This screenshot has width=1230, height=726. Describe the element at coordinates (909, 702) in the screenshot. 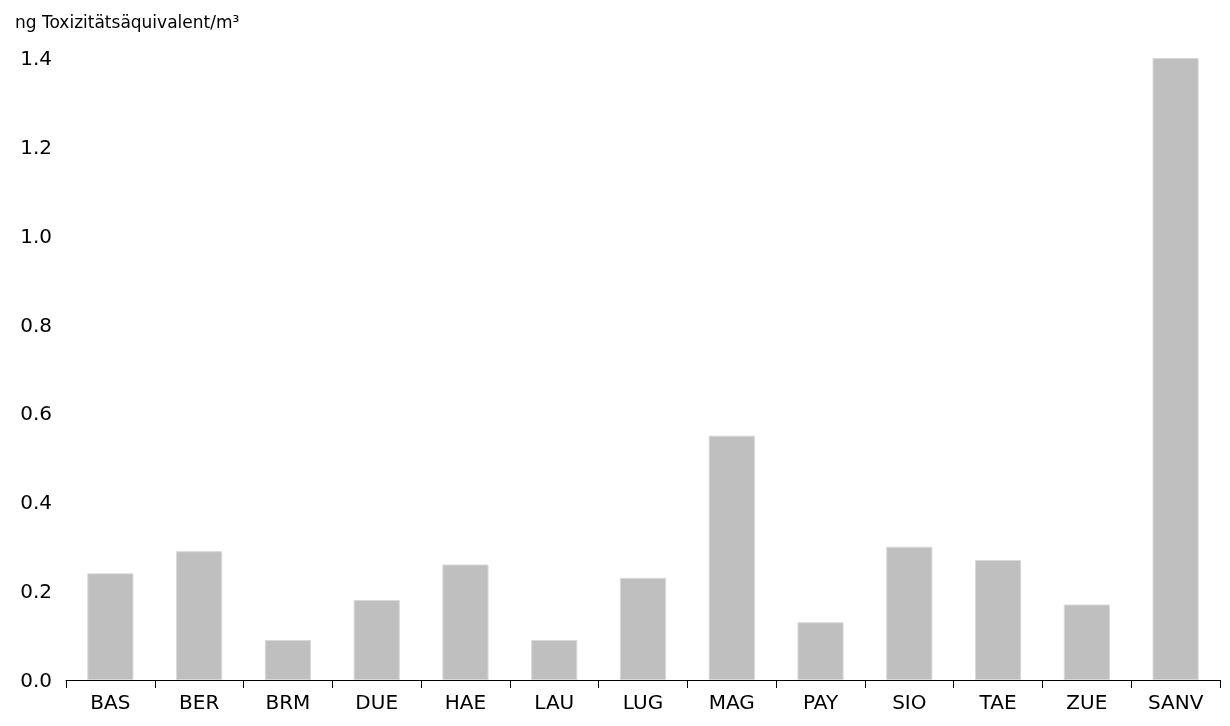

I see `x-tick-label: SIO` at that location.